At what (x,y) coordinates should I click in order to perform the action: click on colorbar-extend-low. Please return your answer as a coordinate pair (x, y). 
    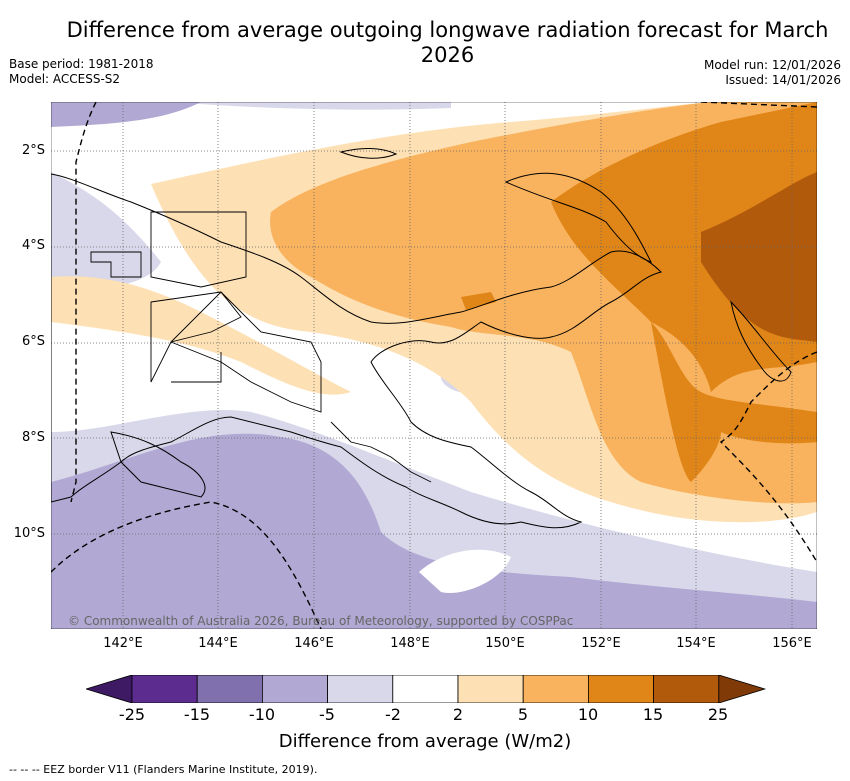
    Looking at the image, I should click on (109, 689).